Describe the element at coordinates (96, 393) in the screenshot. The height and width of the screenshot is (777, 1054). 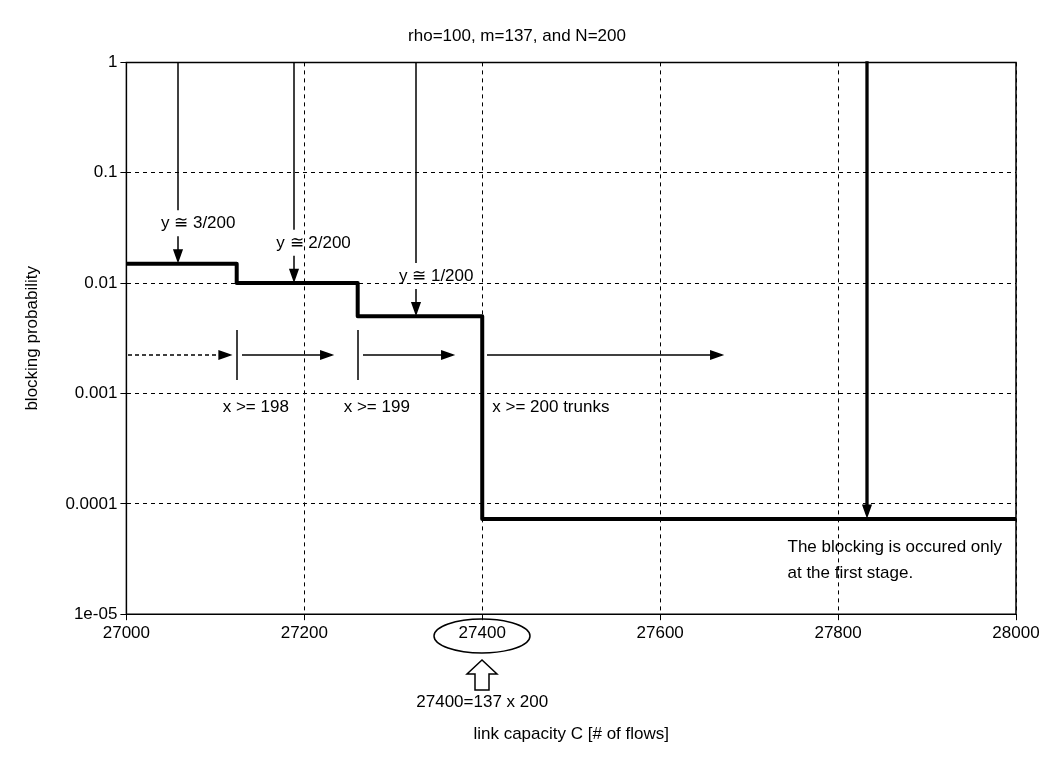
I see `y-tick-label: 0.001` at that location.